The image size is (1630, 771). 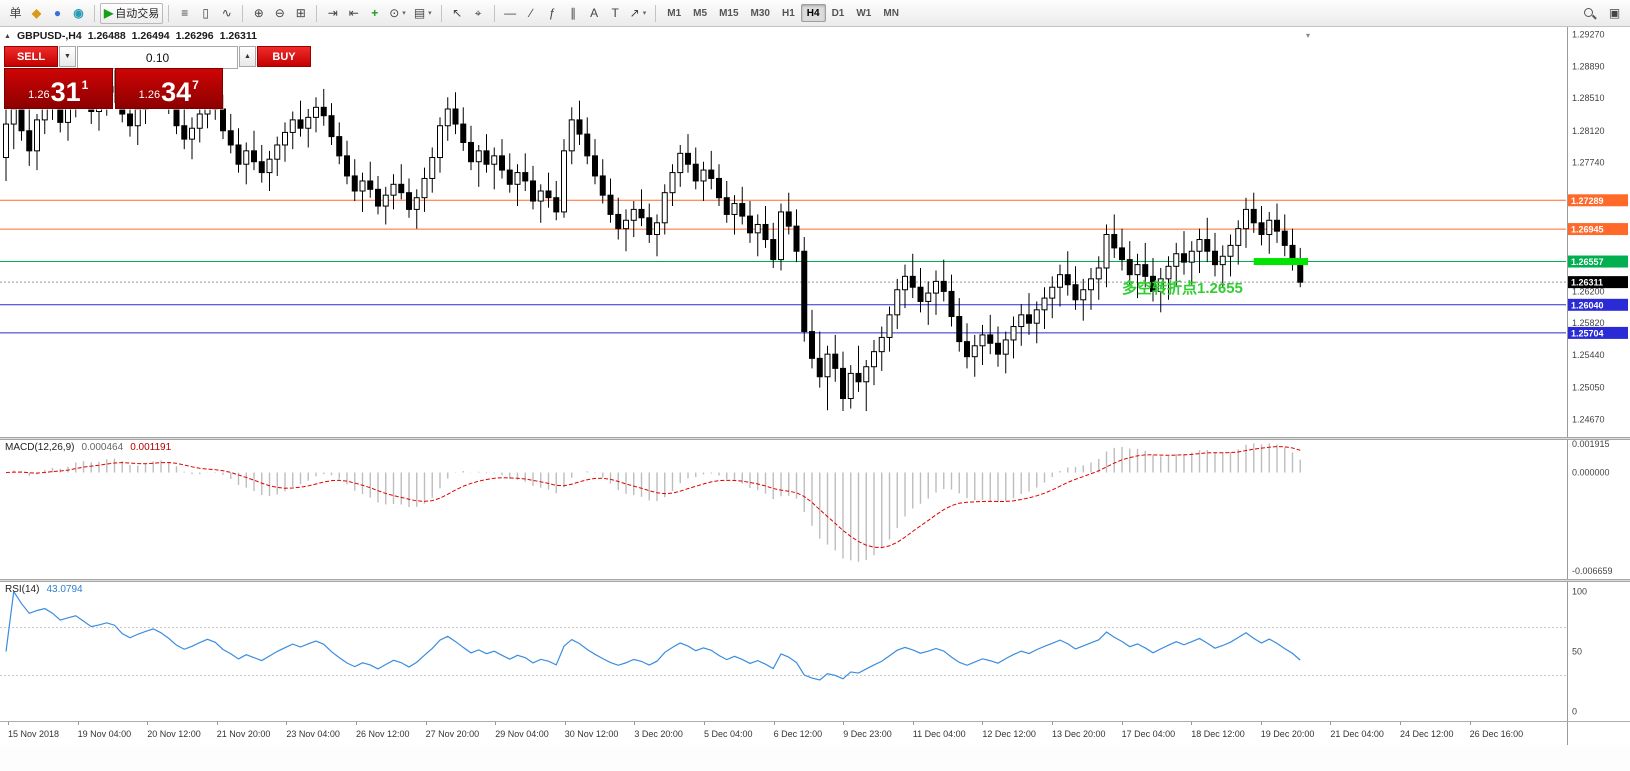 I want to click on new-order-button: 单, so click(x=15, y=13).